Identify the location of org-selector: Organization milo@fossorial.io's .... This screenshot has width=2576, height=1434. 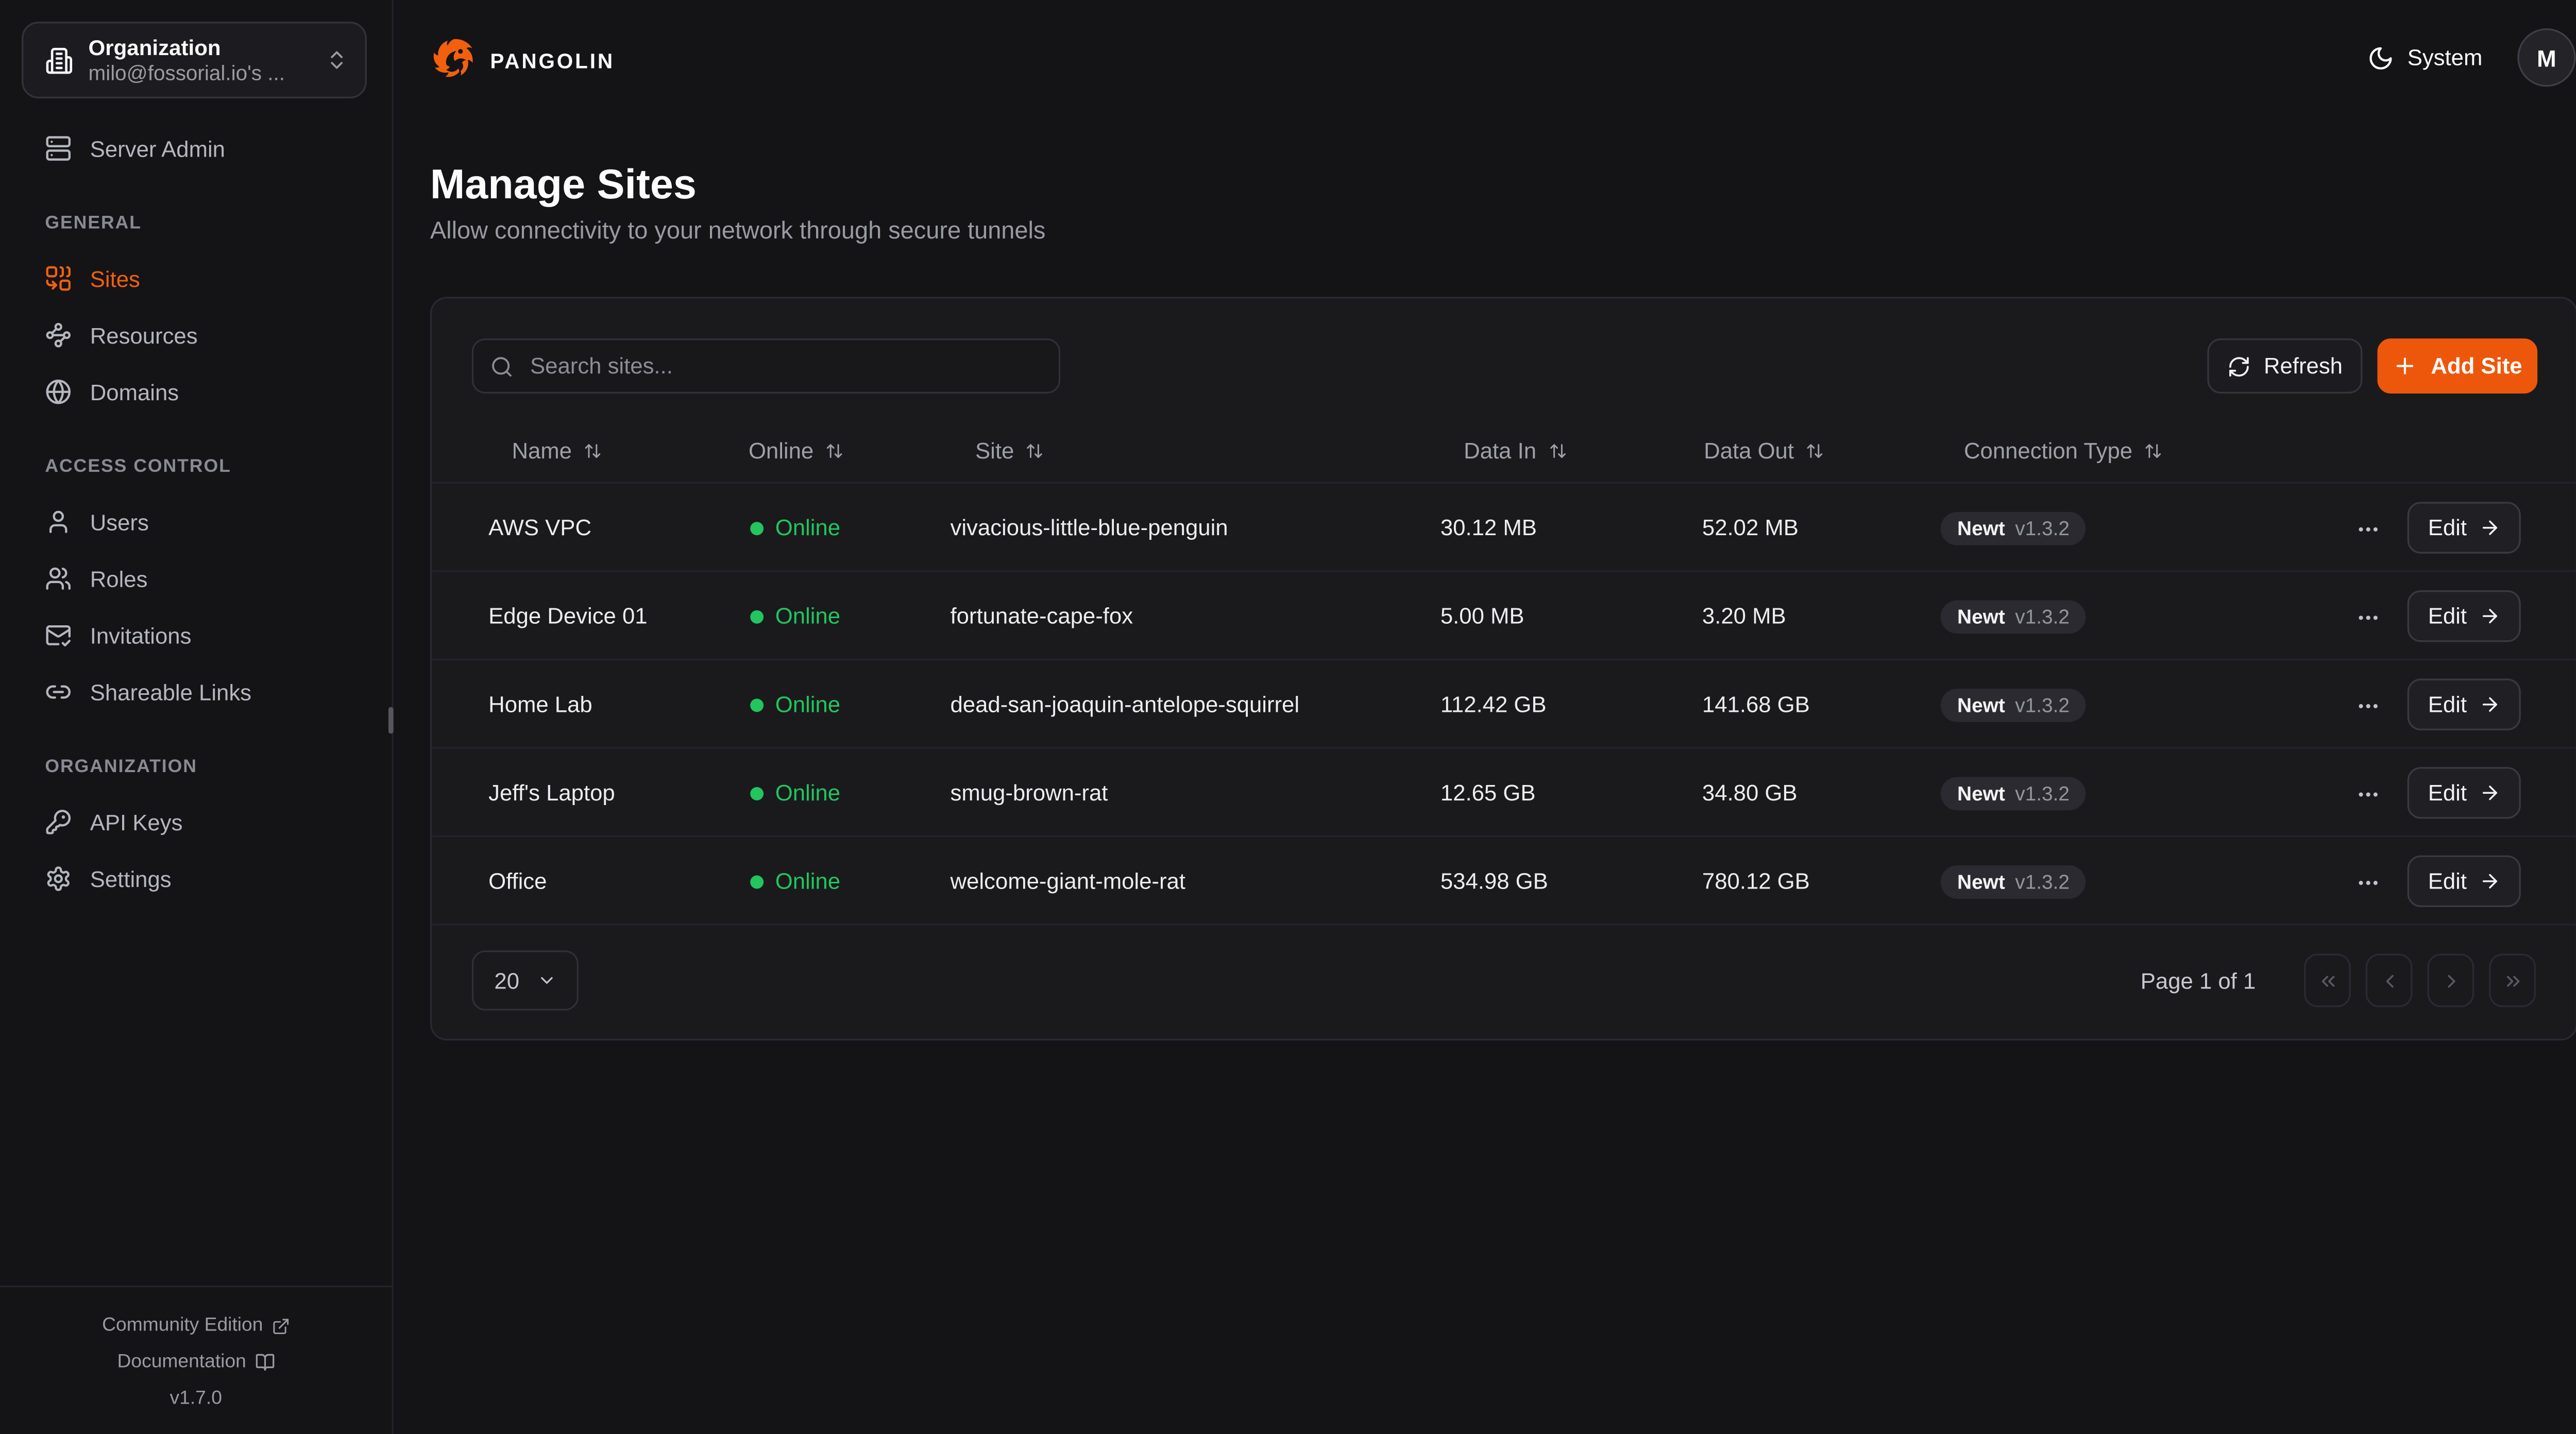
(194, 60).